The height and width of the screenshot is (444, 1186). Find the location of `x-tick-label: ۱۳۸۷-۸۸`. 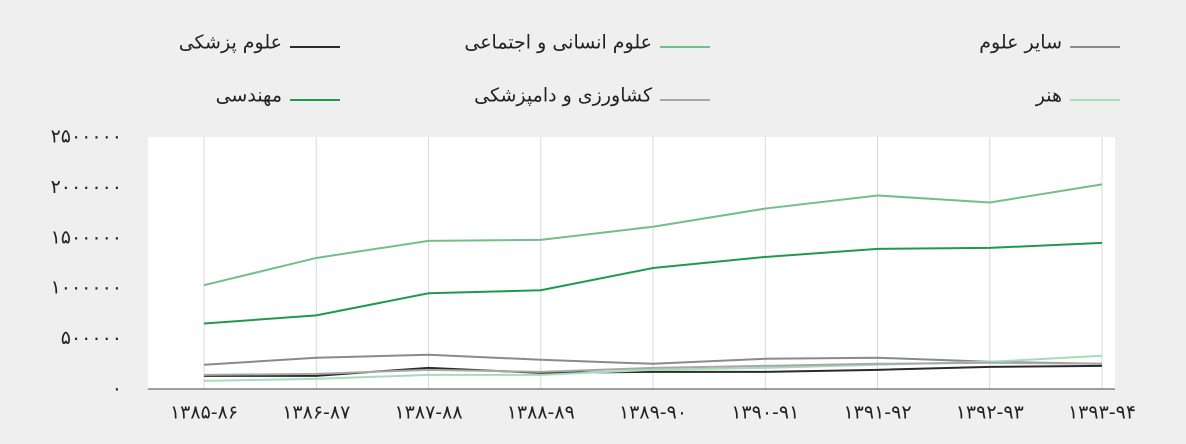

x-tick-label: ۱۳۸۷-۸۸ is located at coordinates (428, 413).